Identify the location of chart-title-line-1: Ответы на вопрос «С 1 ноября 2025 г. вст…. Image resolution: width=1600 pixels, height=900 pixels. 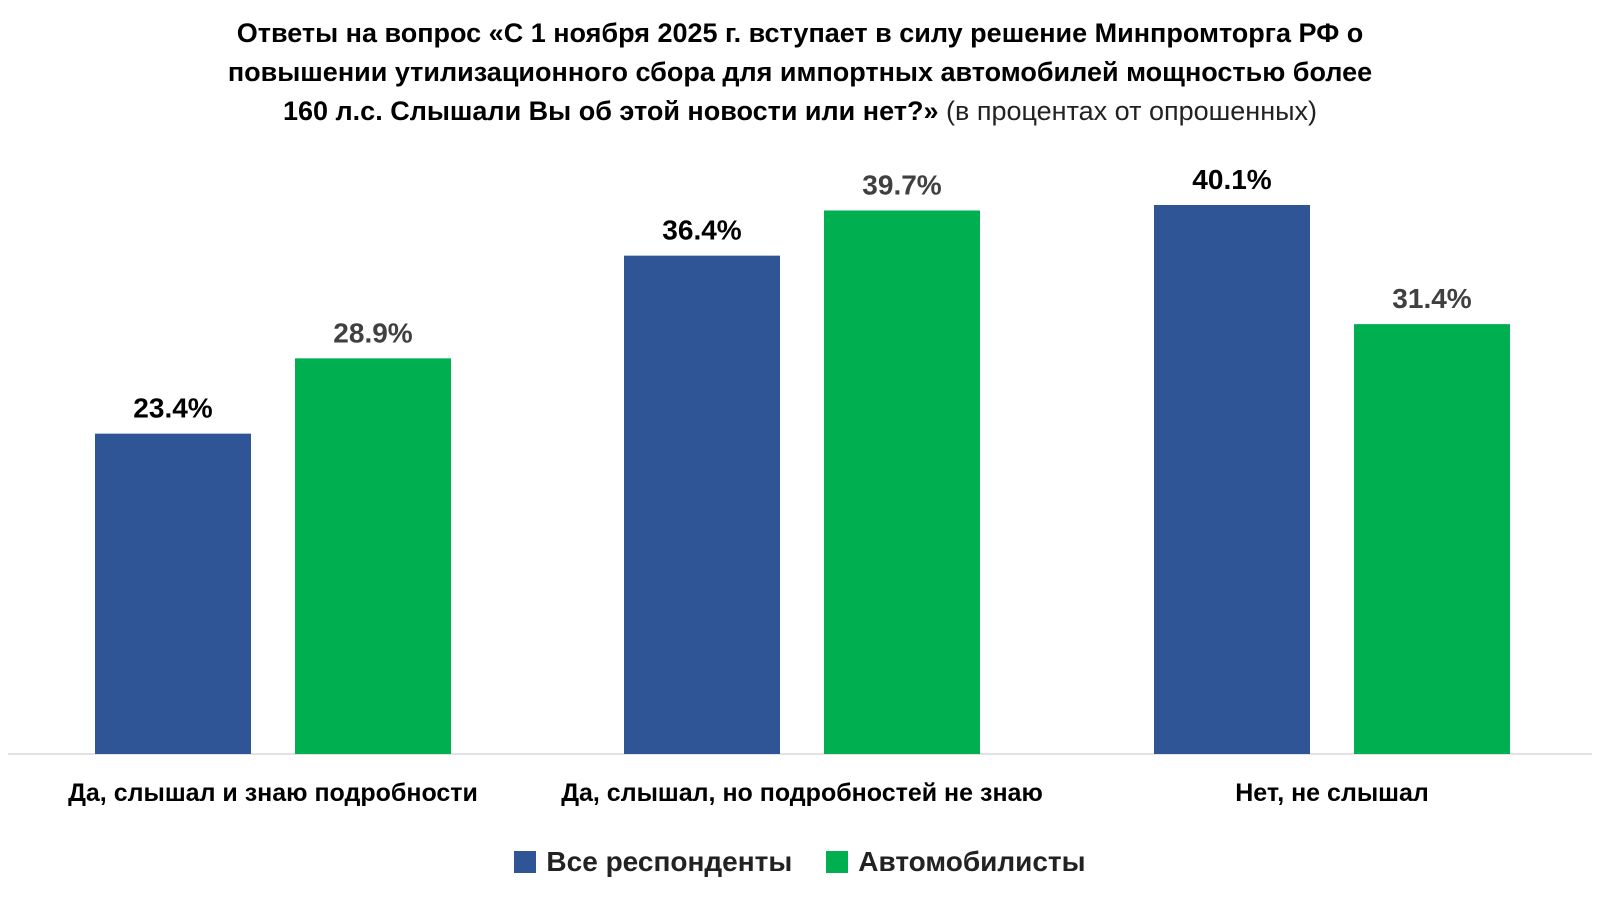
(800, 33).